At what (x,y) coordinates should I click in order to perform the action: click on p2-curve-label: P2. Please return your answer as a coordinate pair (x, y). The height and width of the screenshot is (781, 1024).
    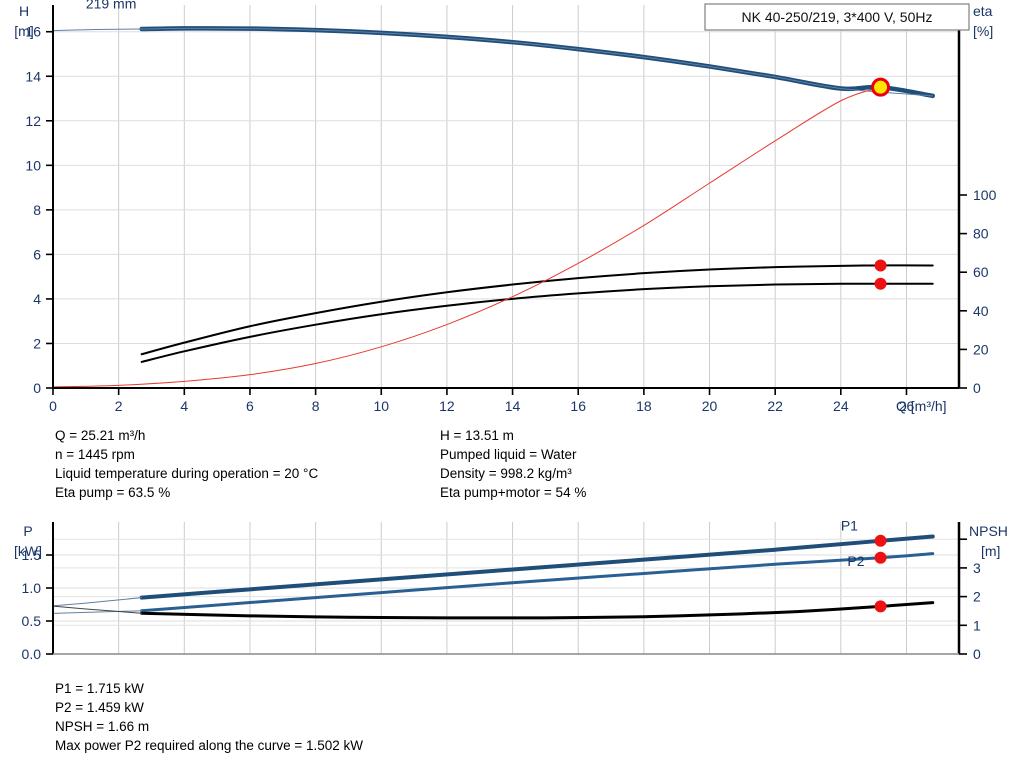
    Looking at the image, I should click on (855, 561).